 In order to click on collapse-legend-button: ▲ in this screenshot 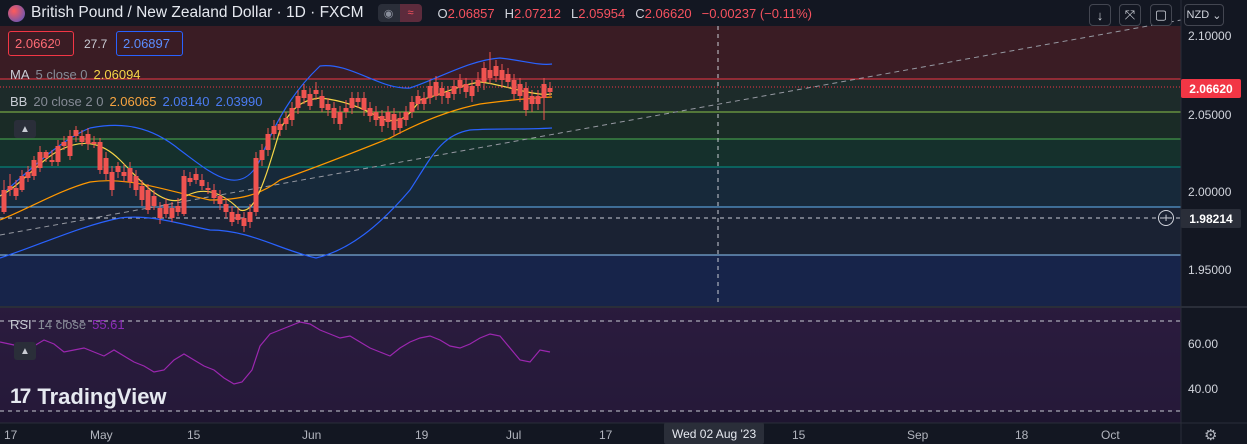, I will do `click(25, 129)`.